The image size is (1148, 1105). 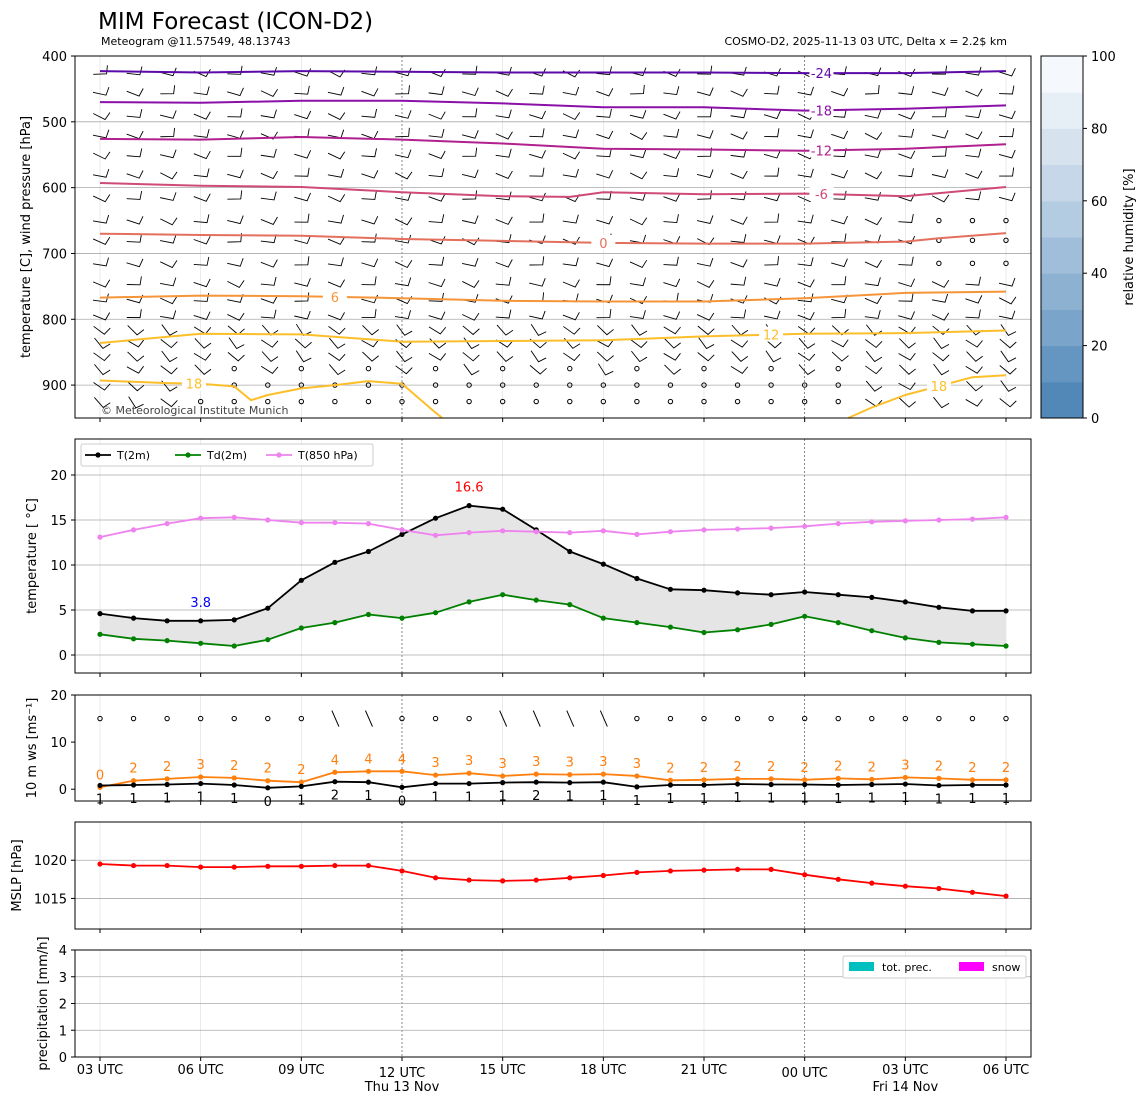 What do you see at coordinates (301, 1070) in the screenshot?
I see `x-tick-label: 09 UTC` at bounding box center [301, 1070].